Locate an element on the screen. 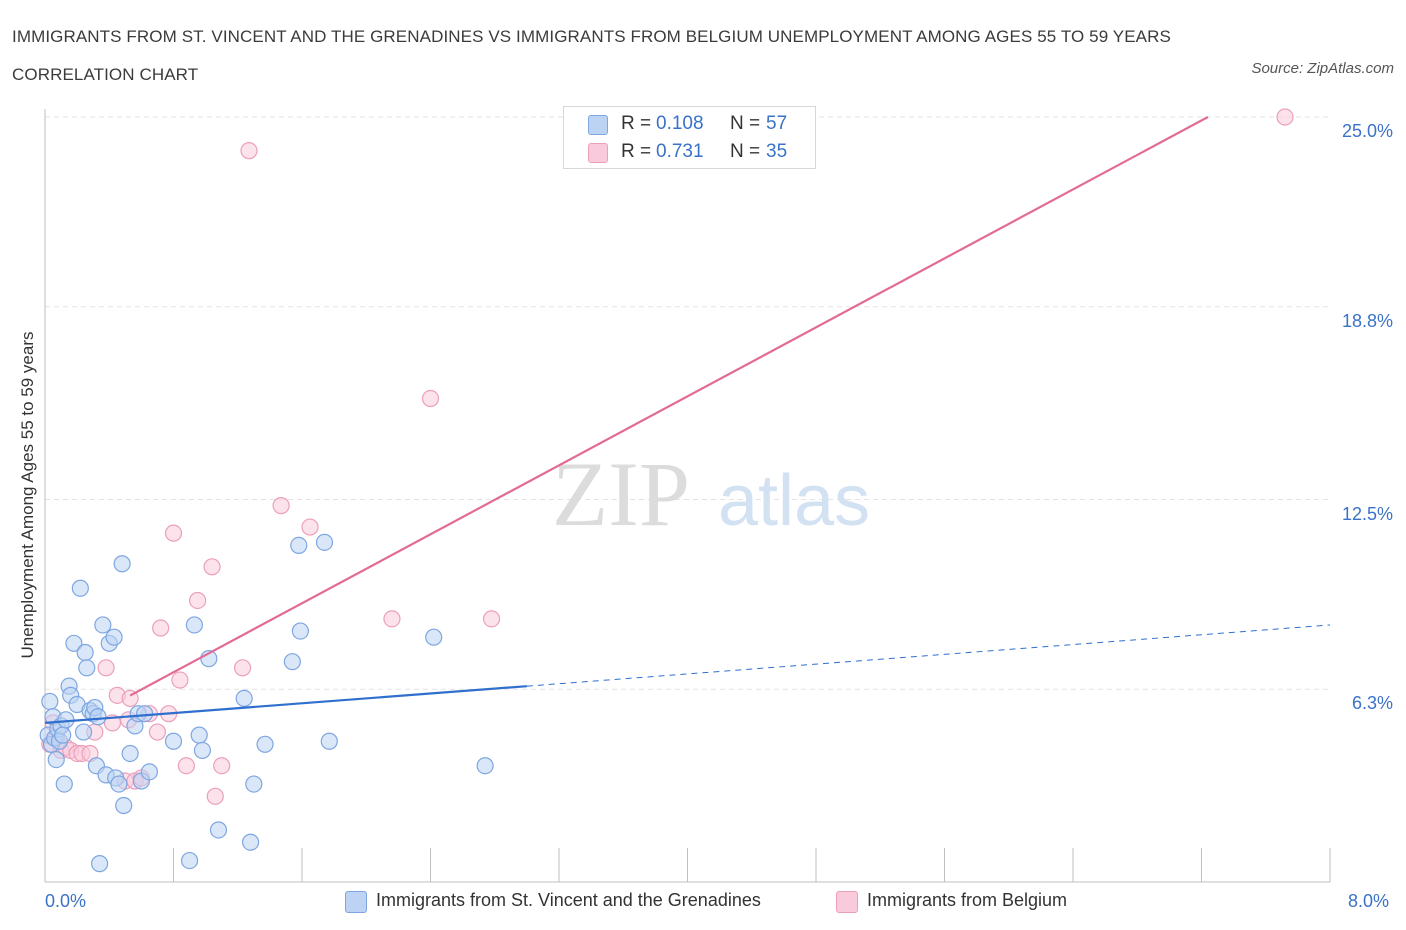 This screenshot has height=930, width=1406. y-tick-label: 25.0% is located at coordinates (1367, 131).